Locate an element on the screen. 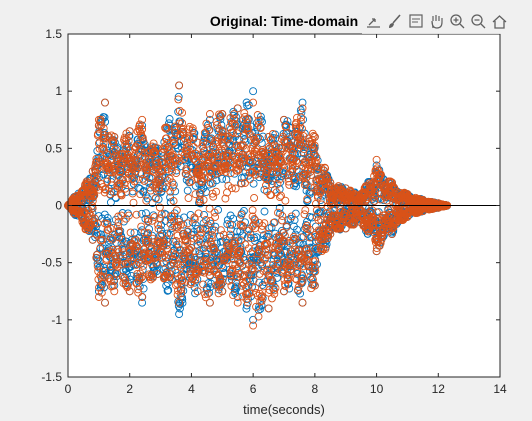 This screenshot has width=532, height=421. export-button is located at coordinates (373, 21).